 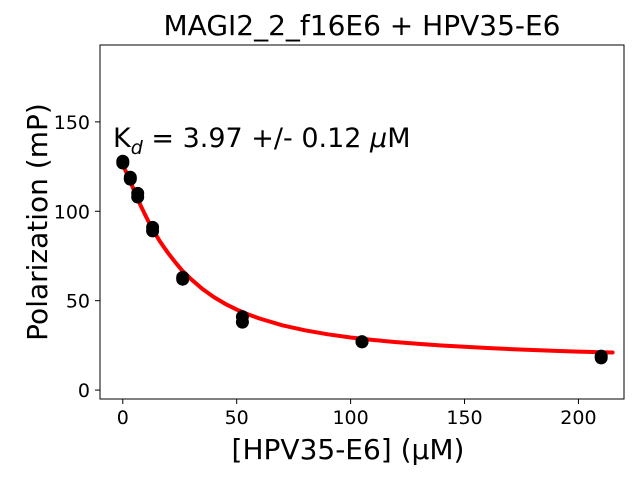 I want to click on kd-prefix: K, so click(x=122, y=138).